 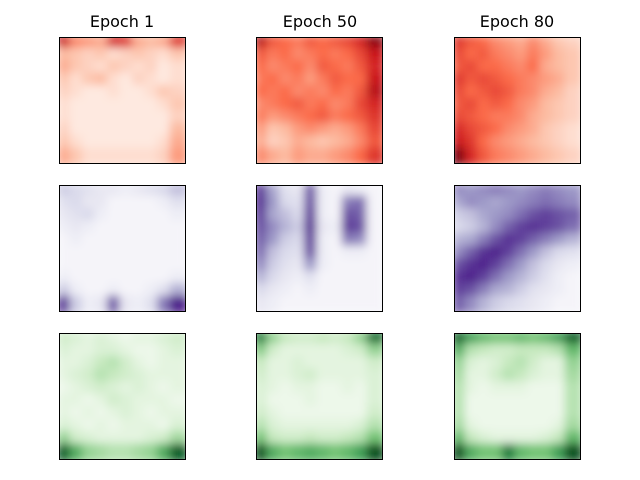 I want to click on column-title-epoch-1: Epoch 1, so click(x=122, y=21).